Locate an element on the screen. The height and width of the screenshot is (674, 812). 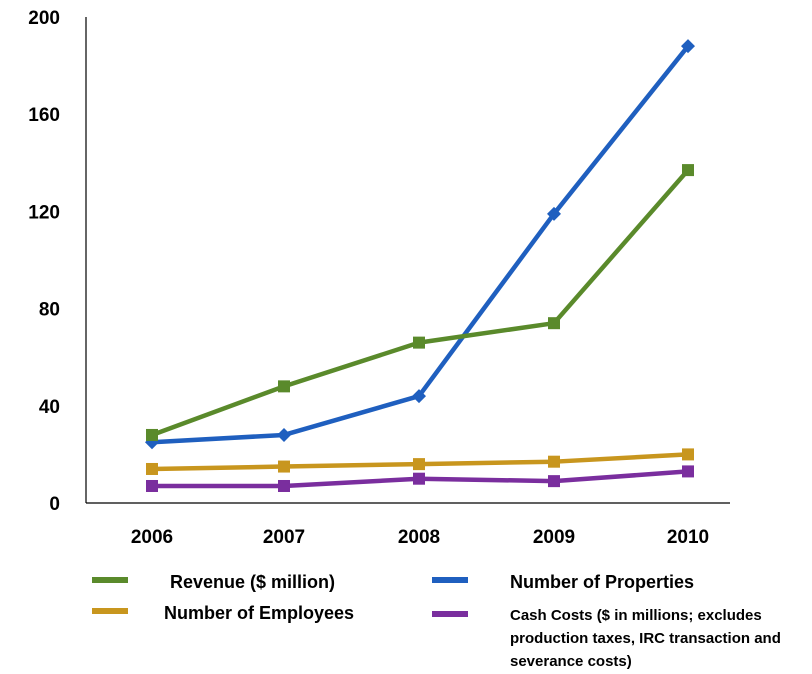
x-tick-label: 2009 is located at coordinates (554, 537).